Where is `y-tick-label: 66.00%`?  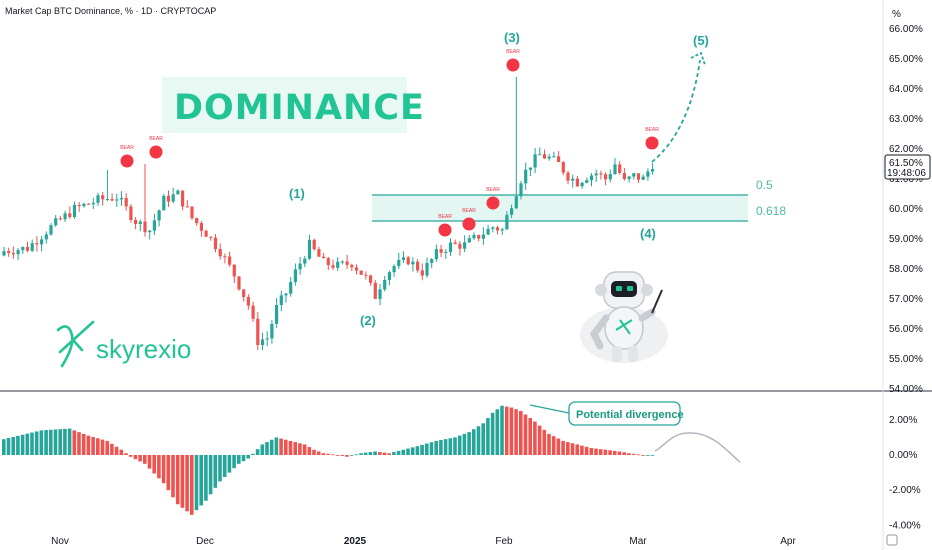 y-tick-label: 66.00% is located at coordinates (906, 29).